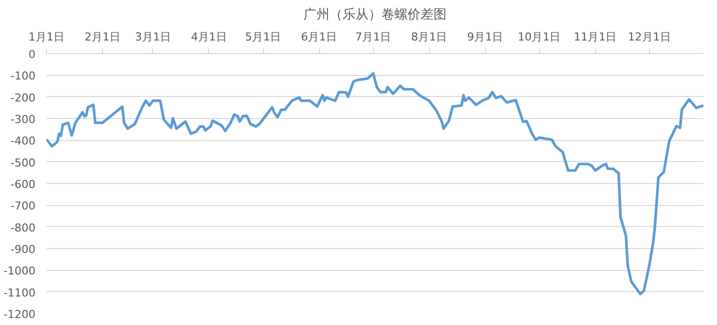 The image size is (717, 325). I want to click on x-tick-label: 6月1日, so click(319, 37).